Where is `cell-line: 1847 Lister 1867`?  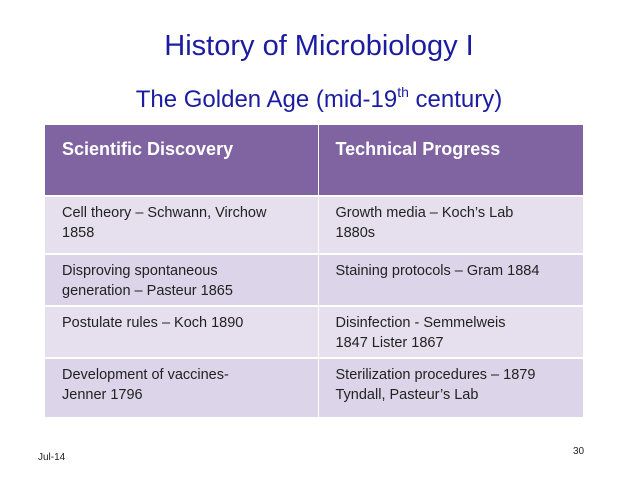 cell-line: 1847 Lister 1867 is located at coordinates (389, 343).